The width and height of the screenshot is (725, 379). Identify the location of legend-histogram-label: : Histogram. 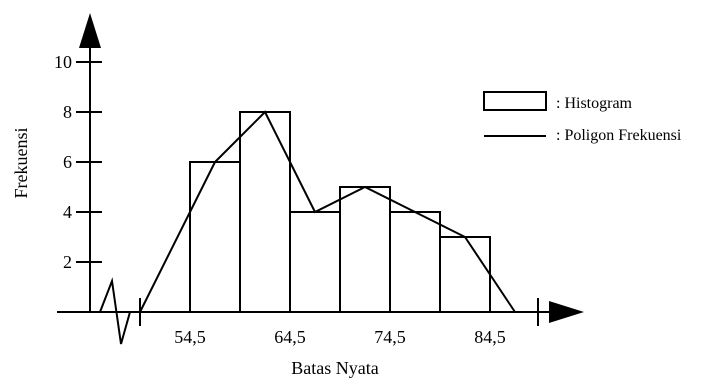
(594, 103).